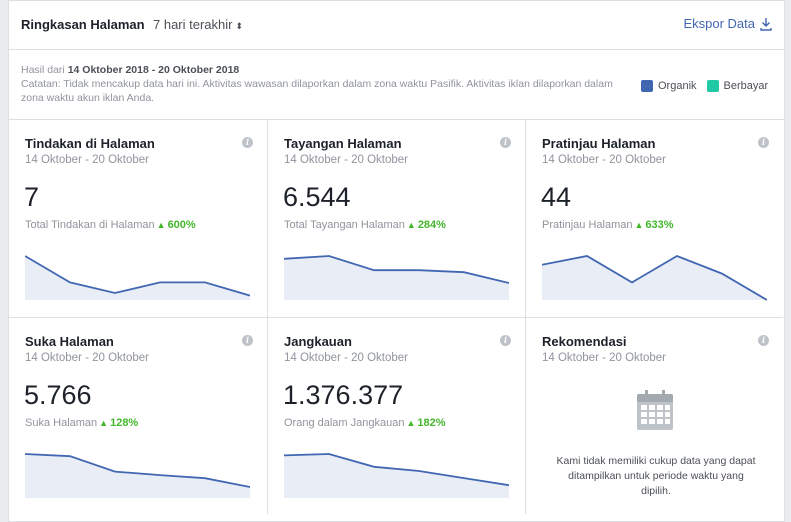 Image resolution: width=791 pixels, height=522 pixels. What do you see at coordinates (153, 70) in the screenshot?
I see `results-range: 14 Oktober 2018 - 20 Oktober 2018` at bounding box center [153, 70].